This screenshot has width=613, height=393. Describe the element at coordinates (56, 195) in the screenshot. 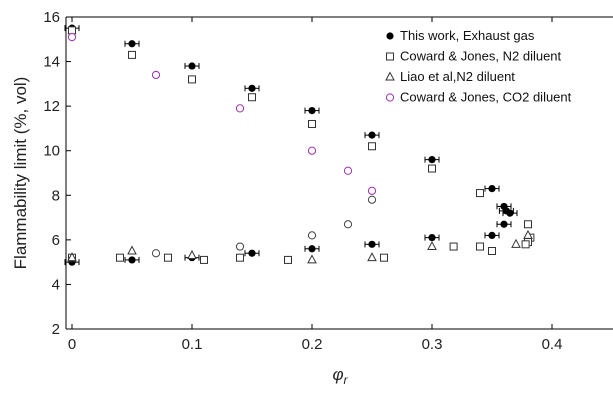

I see `y-tick-label: 8` at that location.